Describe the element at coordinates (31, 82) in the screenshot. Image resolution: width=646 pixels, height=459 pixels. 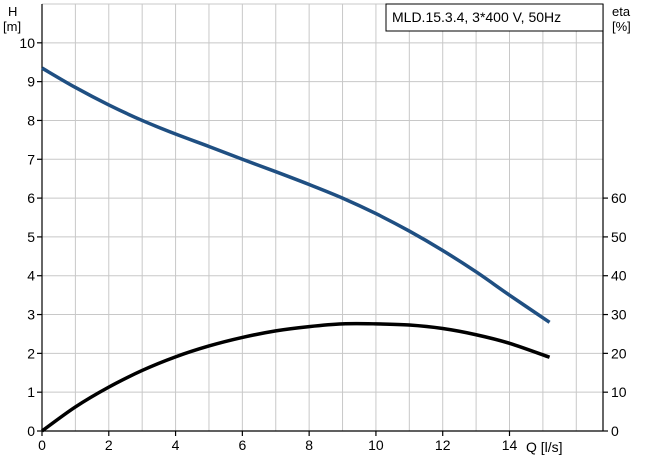
I see `y-left-tick-label: 9` at that location.